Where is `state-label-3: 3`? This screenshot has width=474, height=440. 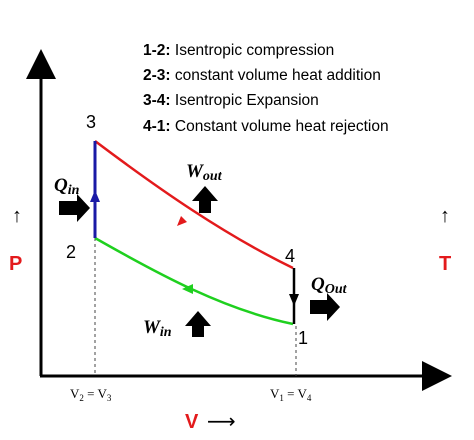 state-label-3: 3 is located at coordinates (91, 122).